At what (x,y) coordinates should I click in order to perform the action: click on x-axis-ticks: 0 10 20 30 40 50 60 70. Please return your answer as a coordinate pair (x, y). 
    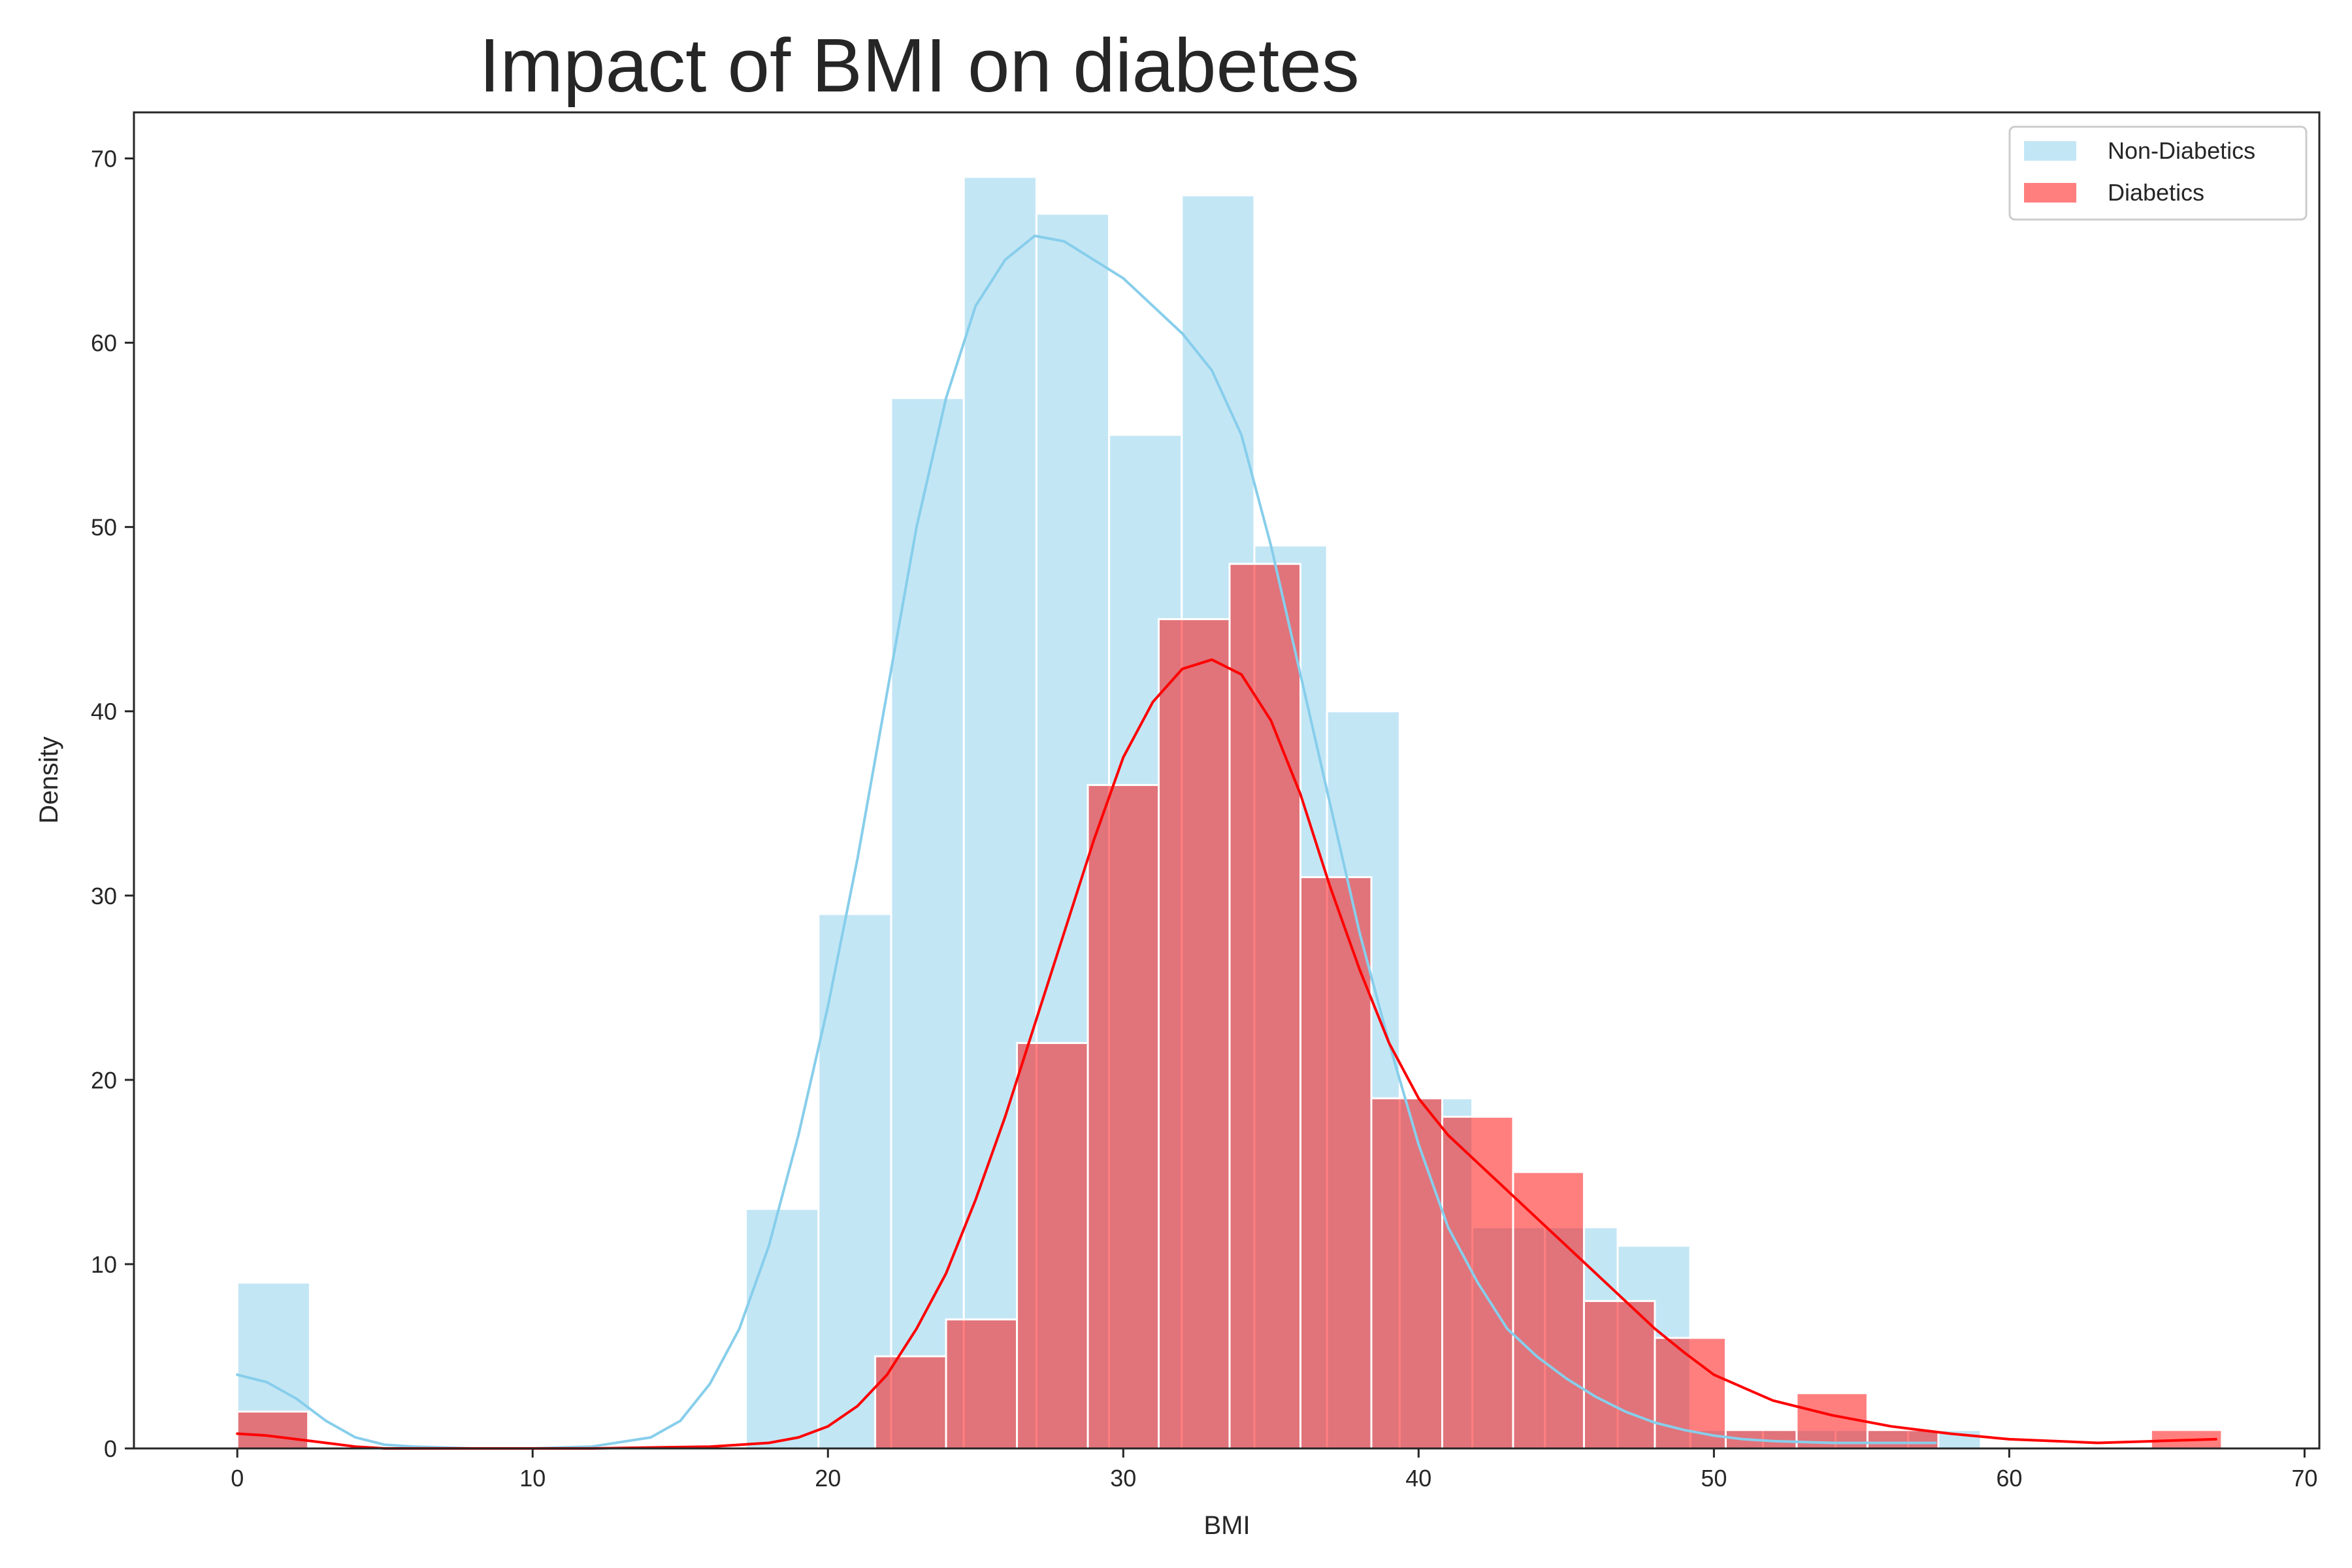
    Looking at the image, I should click on (1274, 1470).